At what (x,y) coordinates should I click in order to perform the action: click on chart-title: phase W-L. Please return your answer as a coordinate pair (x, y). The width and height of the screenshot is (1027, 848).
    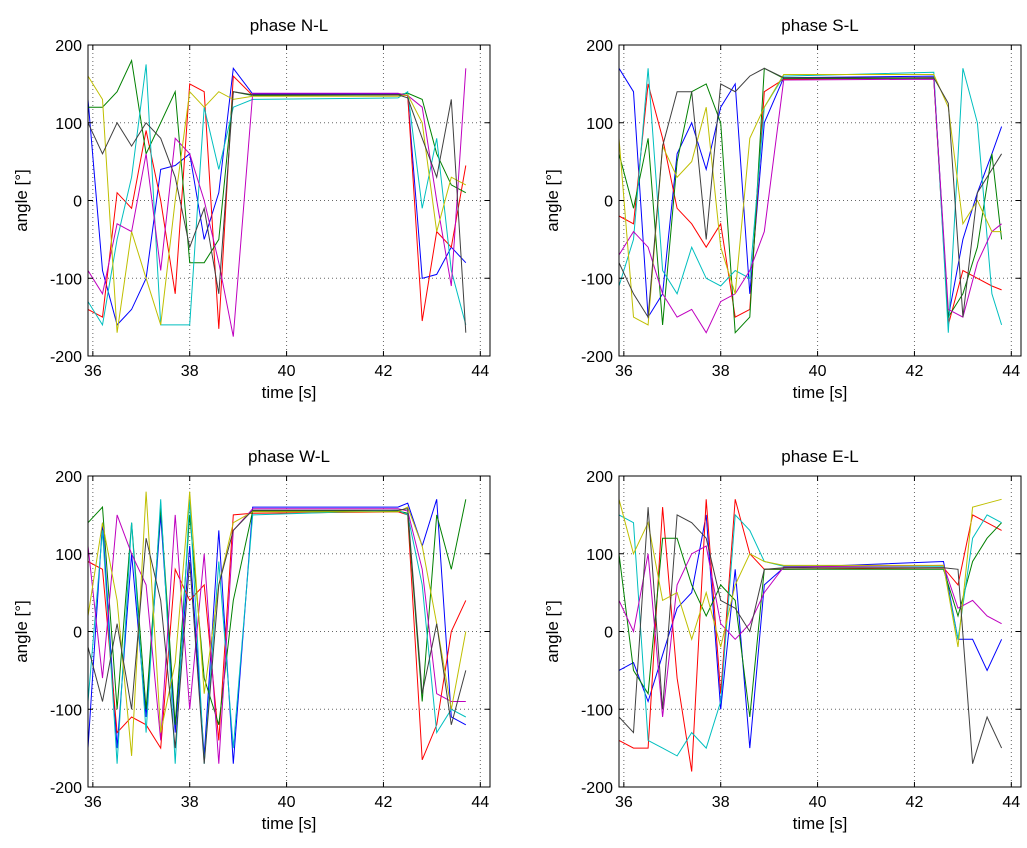
    Looking at the image, I should click on (289, 456).